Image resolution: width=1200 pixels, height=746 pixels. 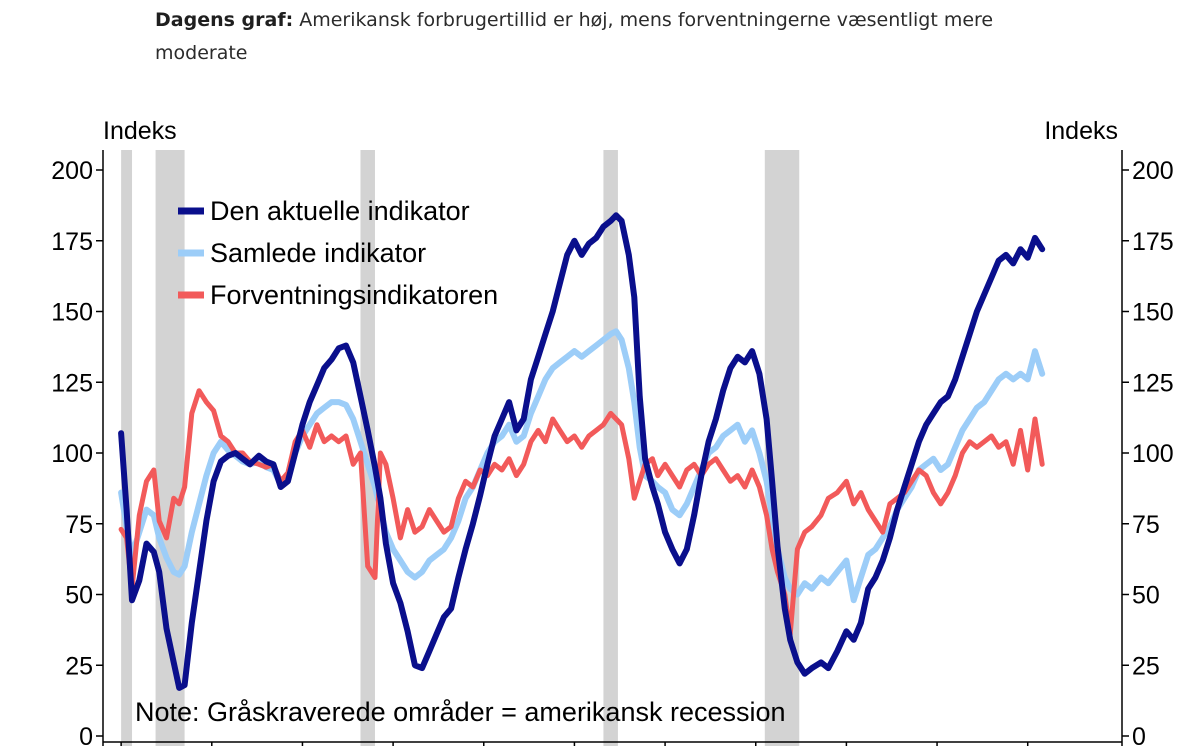 I want to click on y-tick-label-right: 125, so click(x=1153, y=383).